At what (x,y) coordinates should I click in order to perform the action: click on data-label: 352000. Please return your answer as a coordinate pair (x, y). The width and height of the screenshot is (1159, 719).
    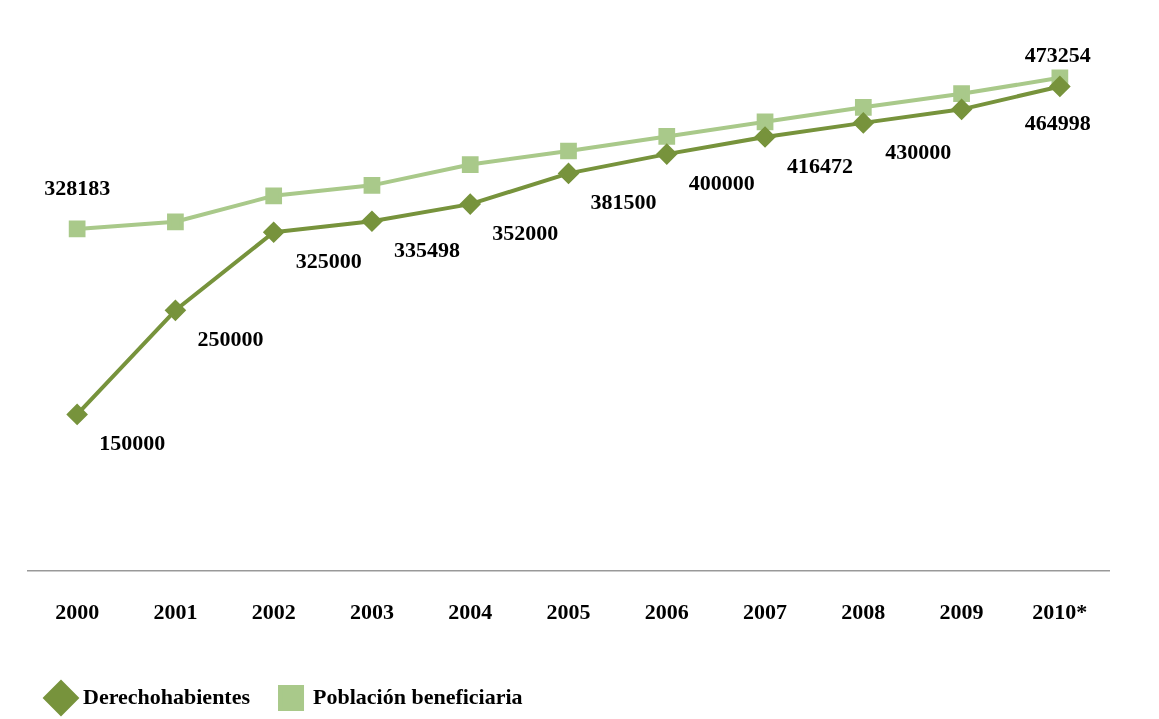
    Looking at the image, I should click on (525, 232).